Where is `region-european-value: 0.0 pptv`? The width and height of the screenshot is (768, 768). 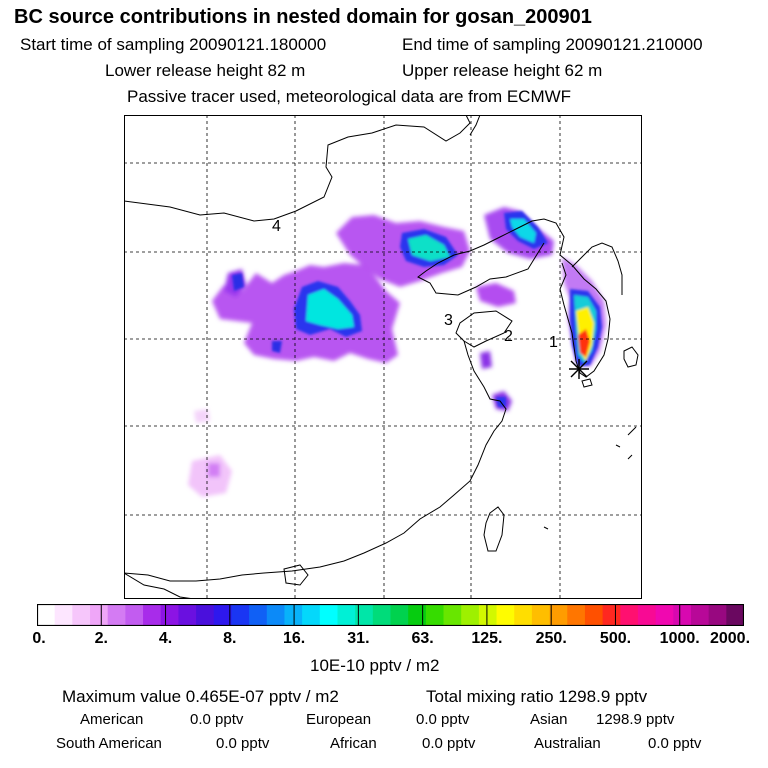
region-european-value: 0.0 pptv is located at coordinates (443, 719).